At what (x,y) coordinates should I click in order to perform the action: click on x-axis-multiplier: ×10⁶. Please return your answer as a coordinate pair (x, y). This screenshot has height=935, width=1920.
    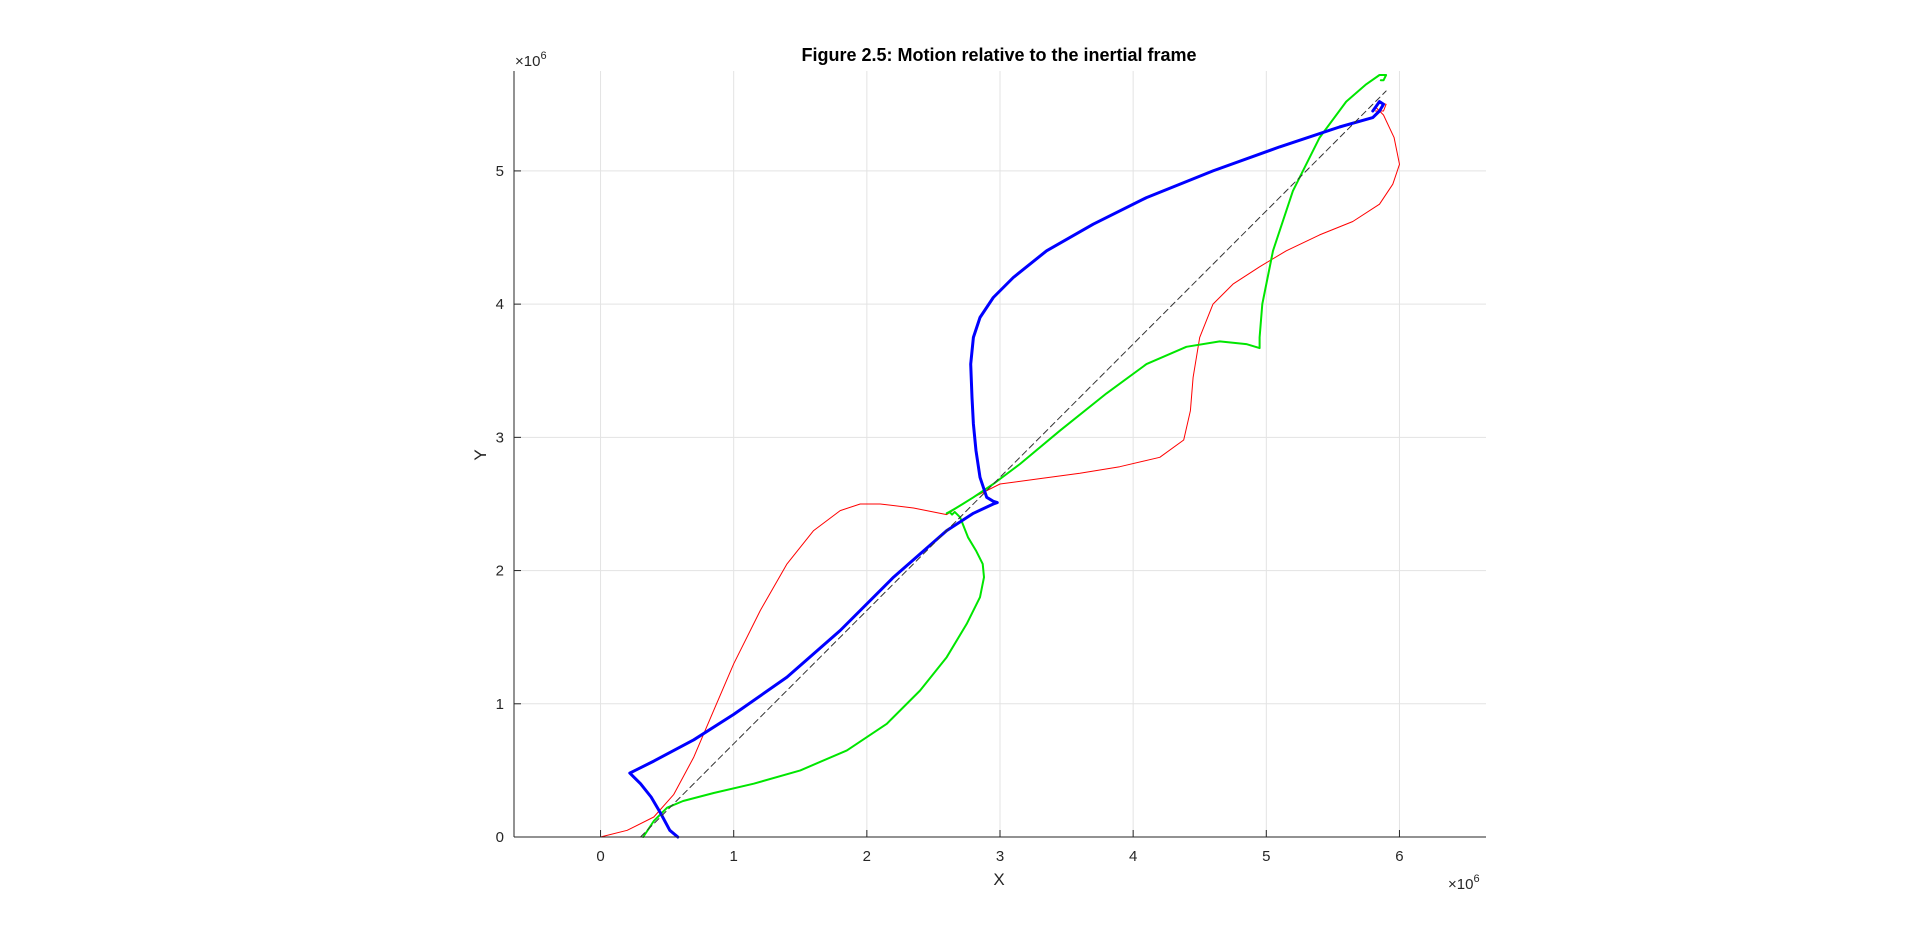
    Looking at the image, I should click on (1464, 883).